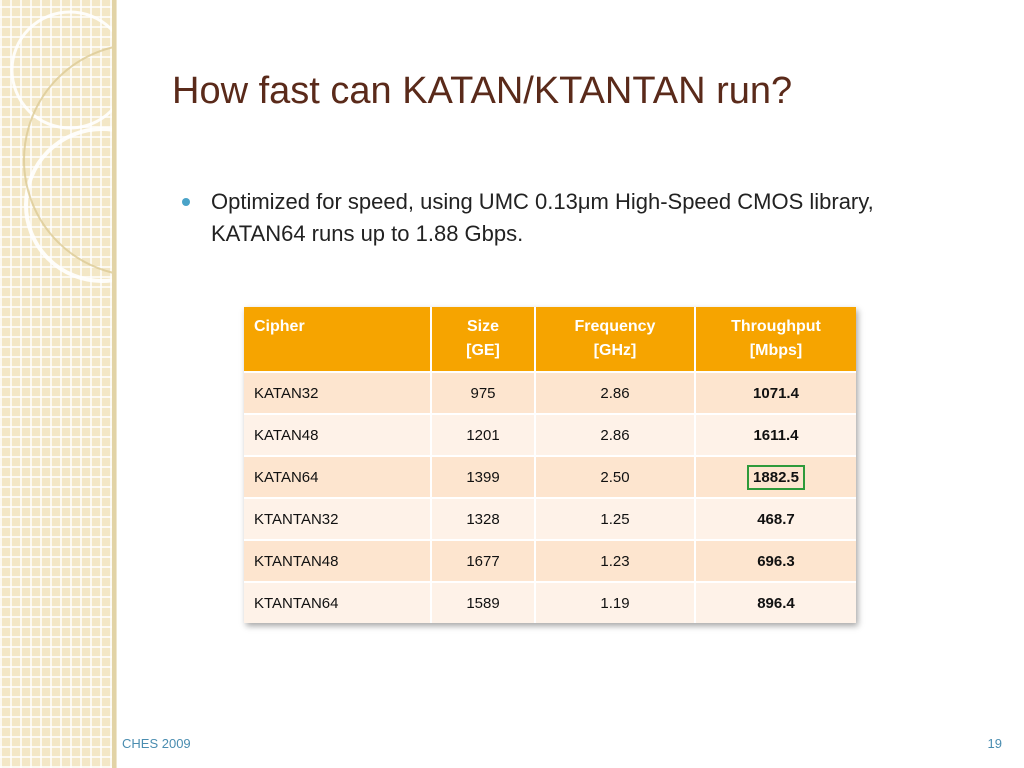 The height and width of the screenshot is (768, 1024). Describe the element at coordinates (483, 350) in the screenshot. I see `header-size-unit: [GE]` at that location.